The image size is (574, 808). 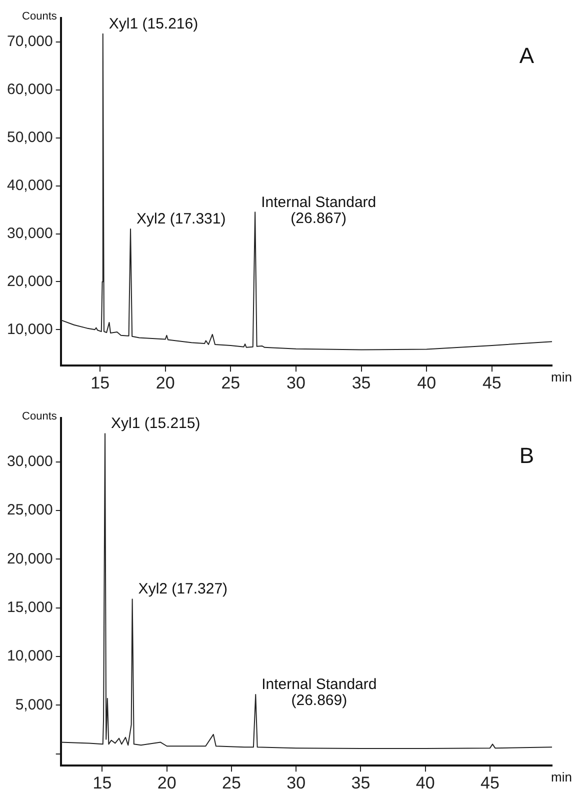 I want to click on annotation: Internal Standard (26.867), so click(x=318, y=210).